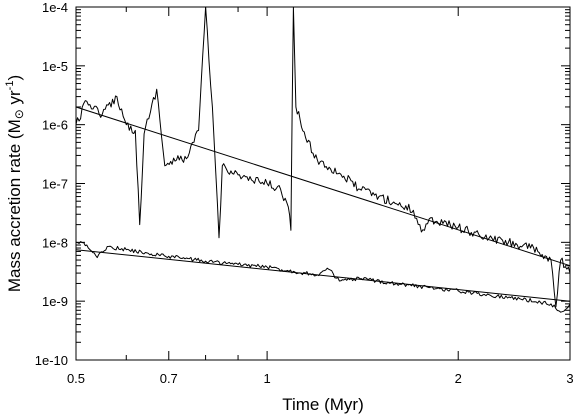 The width and height of the screenshot is (578, 418). I want to click on y-axis-label-exponent: -1, so click(10, 86).